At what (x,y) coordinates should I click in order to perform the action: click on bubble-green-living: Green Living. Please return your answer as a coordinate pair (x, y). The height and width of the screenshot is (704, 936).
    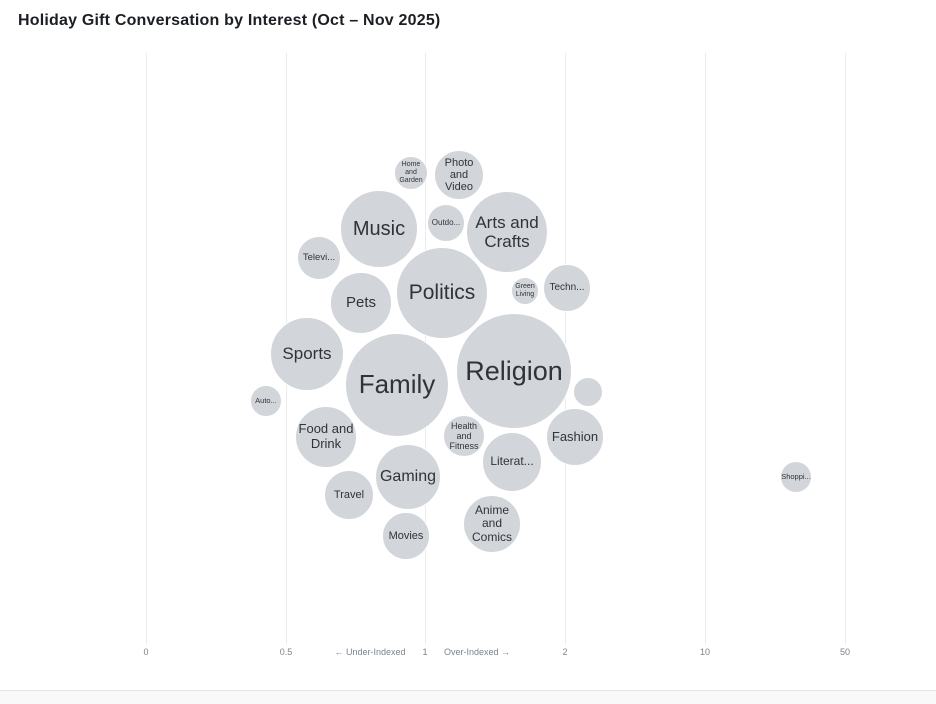
    Looking at the image, I should click on (525, 291).